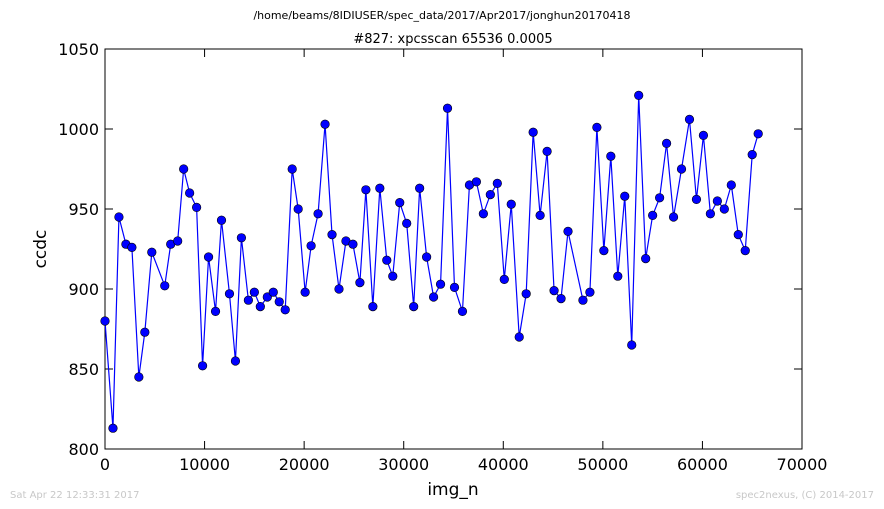 Image resolution: width=884 pixels, height=509 pixels. I want to click on x-tick-label: 30000, so click(403, 464).